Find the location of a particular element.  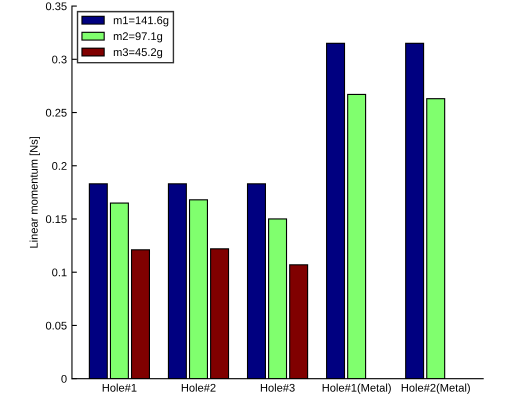

y-tick-label: 0.25 is located at coordinates (56, 112).